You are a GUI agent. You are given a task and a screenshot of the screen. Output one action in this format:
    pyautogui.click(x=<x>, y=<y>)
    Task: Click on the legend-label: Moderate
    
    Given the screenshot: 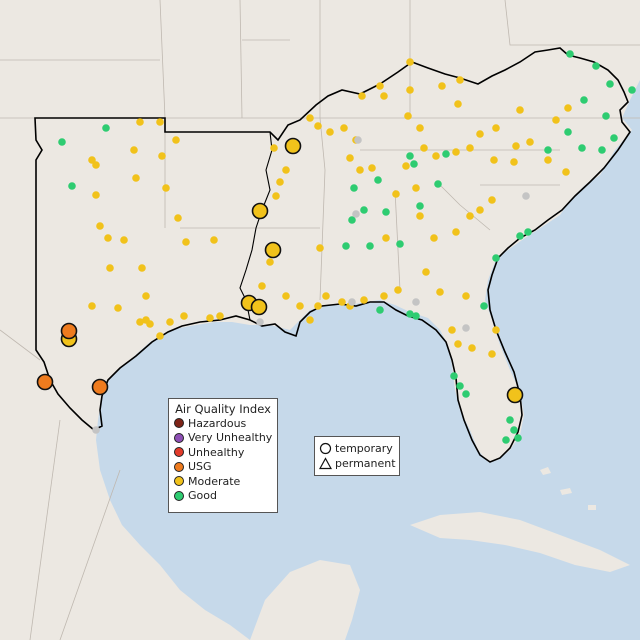 What is the action you would take?
    pyautogui.click(x=214, y=481)
    